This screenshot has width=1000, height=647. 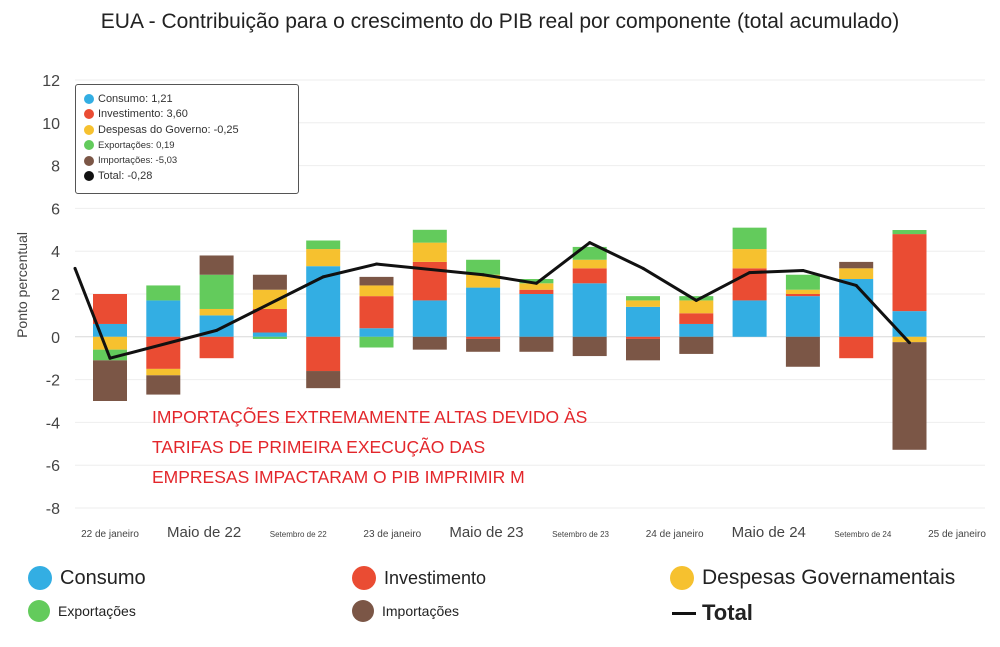 I want to click on legend-item-despesas: Despesas Governamentais, so click(x=812, y=578).